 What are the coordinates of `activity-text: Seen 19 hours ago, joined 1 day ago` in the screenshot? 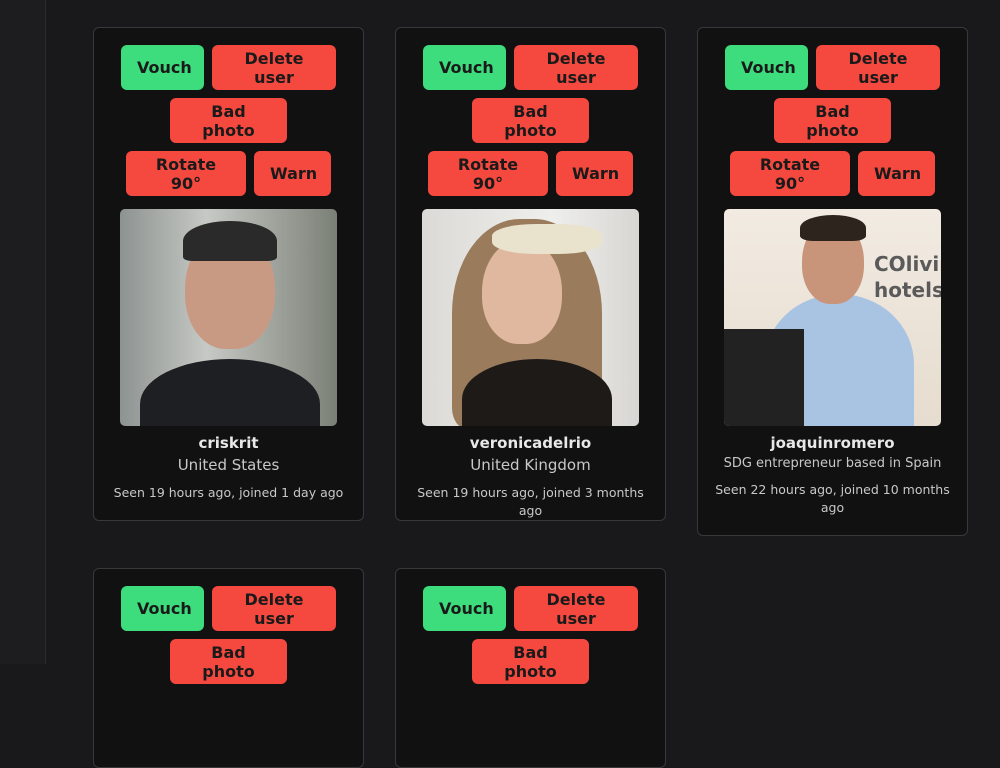 It's located at (228, 492).